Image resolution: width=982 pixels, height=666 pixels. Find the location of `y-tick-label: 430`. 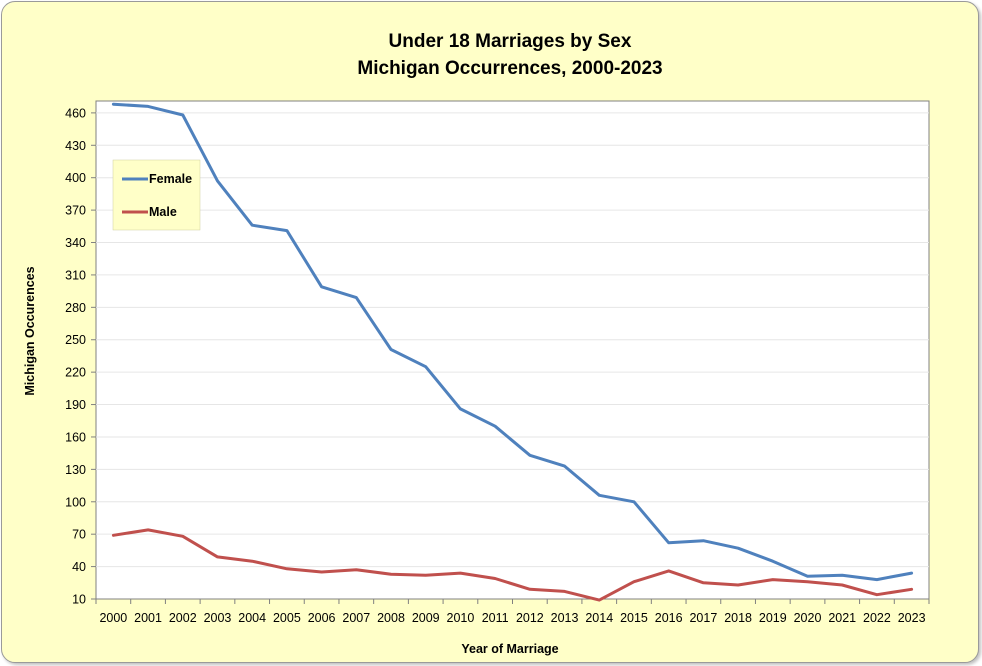

y-tick-label: 430 is located at coordinates (75, 146).